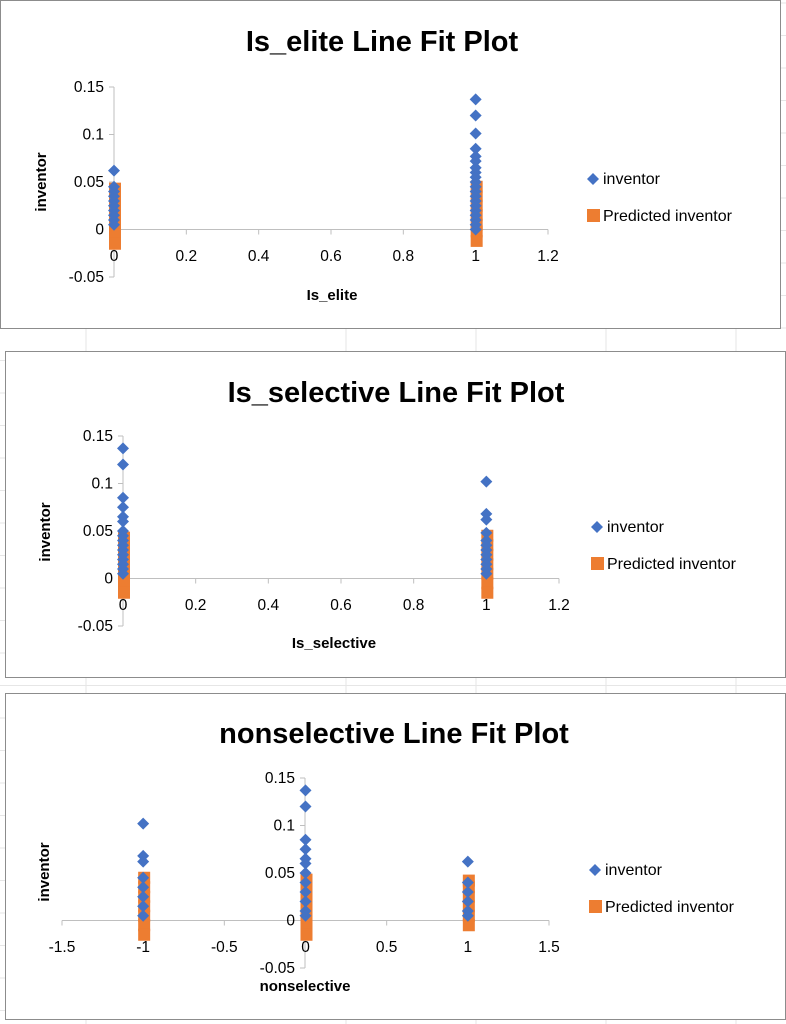 This screenshot has height=1024, width=786. Describe the element at coordinates (332, 295) in the screenshot. I see `x-axis-title: Is_elite` at that location.